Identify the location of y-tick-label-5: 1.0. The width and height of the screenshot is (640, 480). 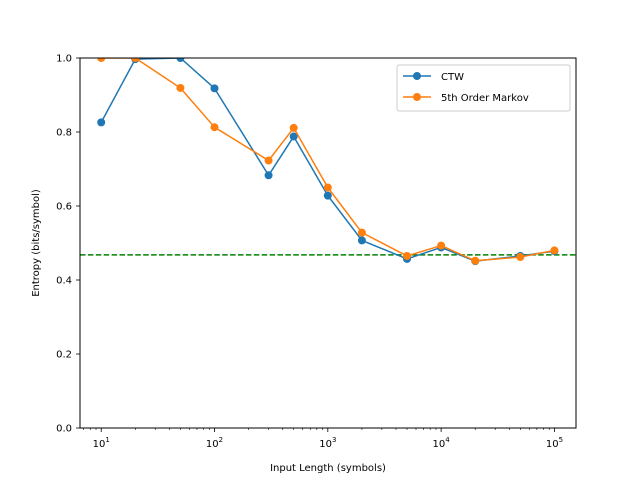
(64, 59).